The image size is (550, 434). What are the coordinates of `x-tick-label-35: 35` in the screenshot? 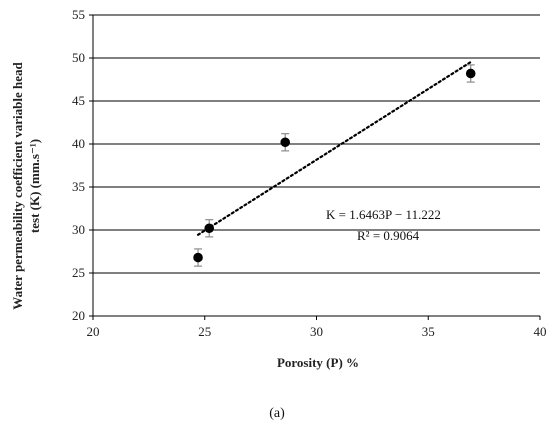 It's located at (428, 331).